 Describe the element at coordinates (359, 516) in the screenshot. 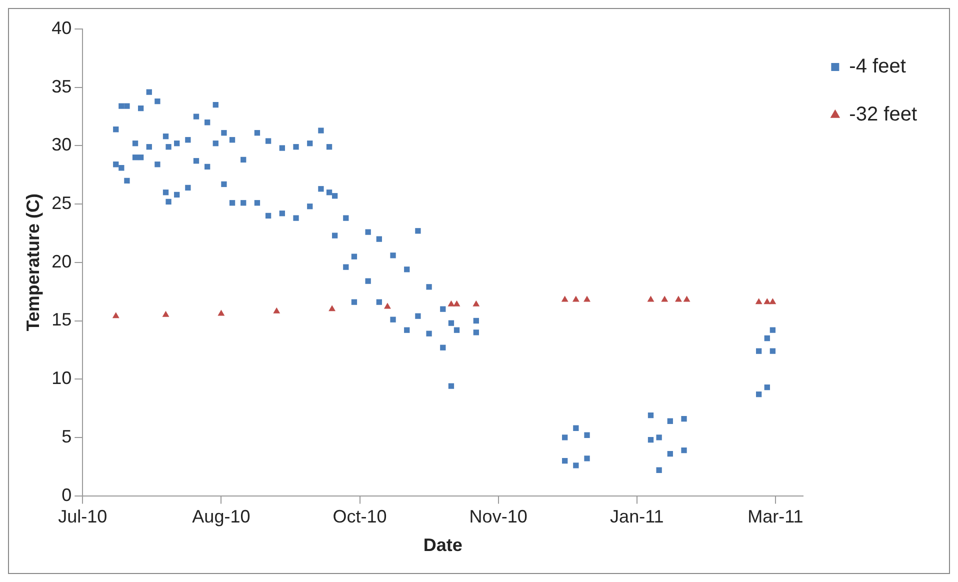

I see `x-tick-label: Oct-10` at that location.